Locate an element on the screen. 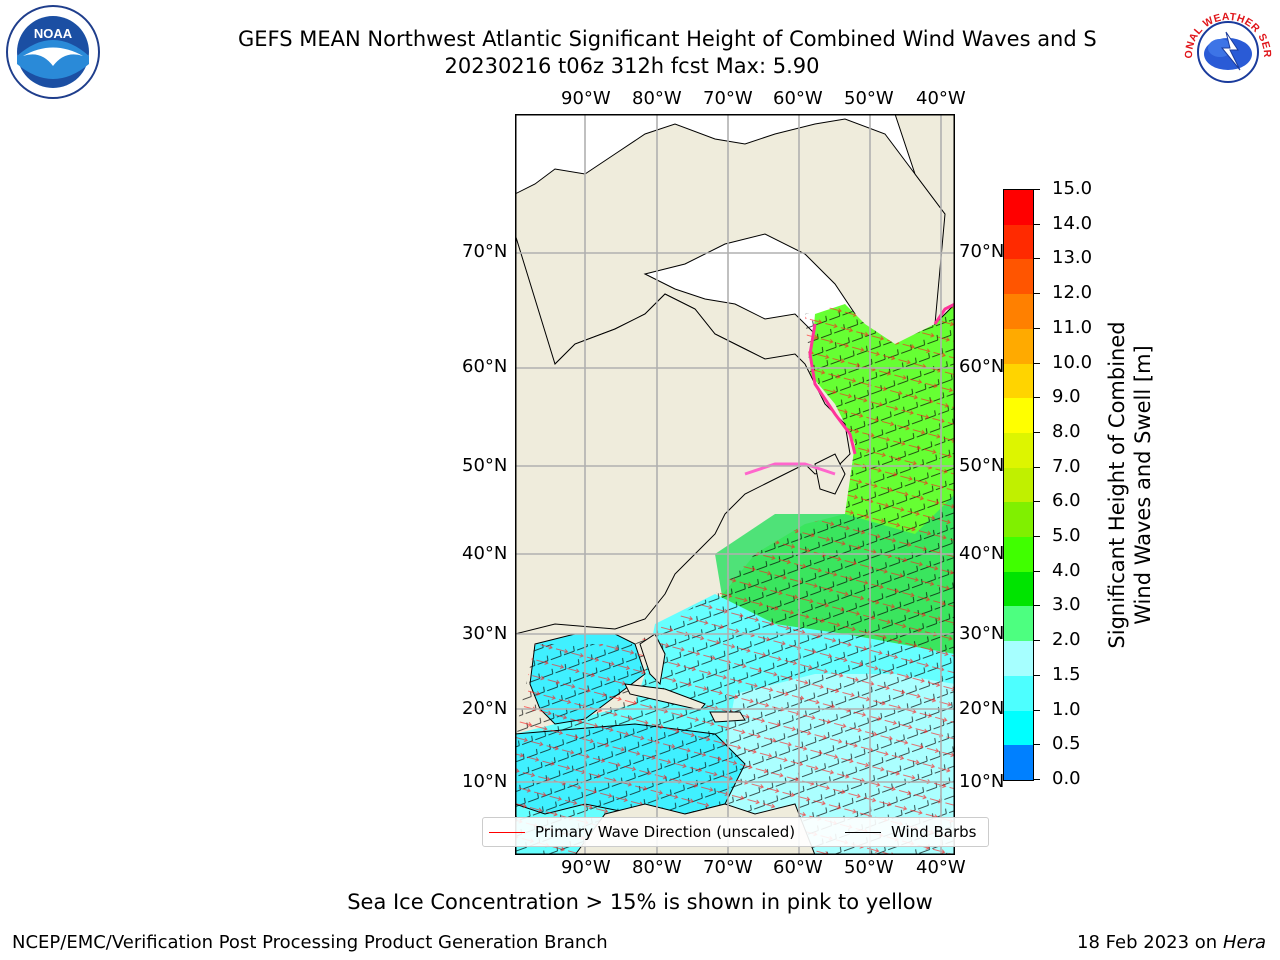 The height and width of the screenshot is (960, 1280). colorbar-tick-label: 4.0 is located at coordinates (1066, 570).